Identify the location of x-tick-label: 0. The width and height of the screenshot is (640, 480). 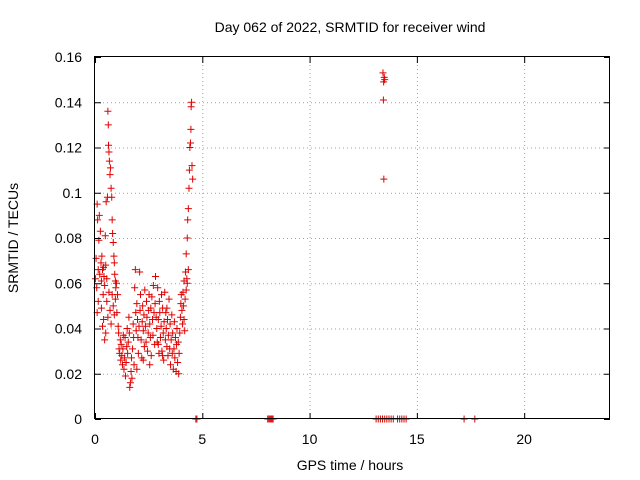
(95, 439).